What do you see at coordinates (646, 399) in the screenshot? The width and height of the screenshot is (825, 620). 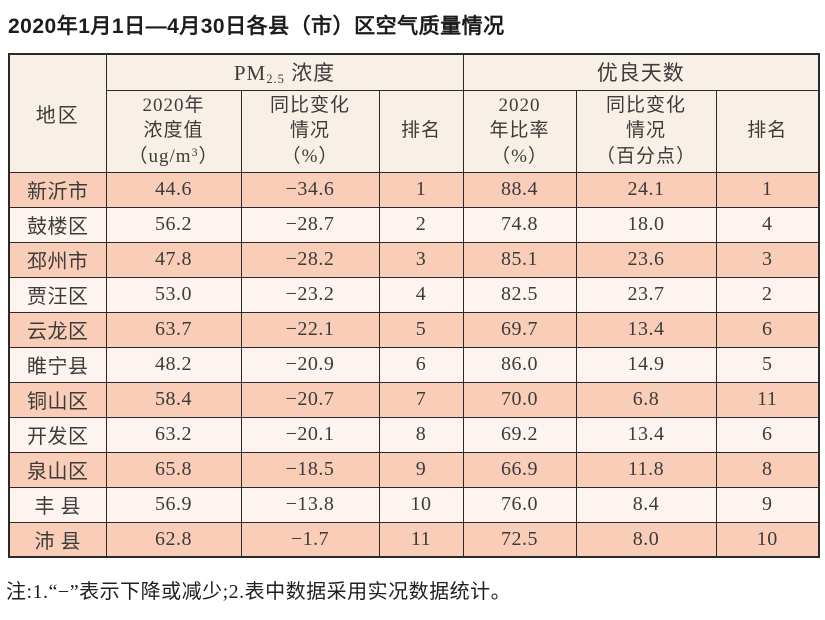 I see `cell-good-change: 6.8` at bounding box center [646, 399].